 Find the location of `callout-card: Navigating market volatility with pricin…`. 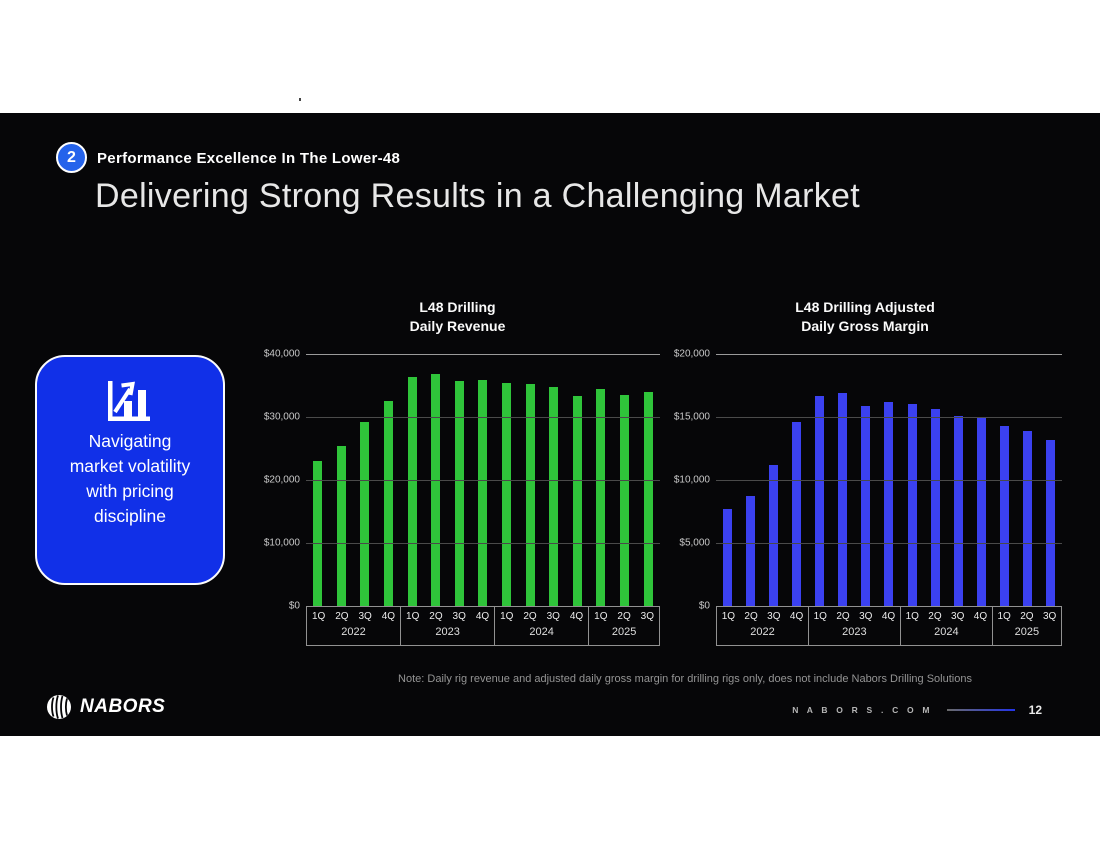

callout-card: Navigating market volatility with pricin… is located at coordinates (130, 470).